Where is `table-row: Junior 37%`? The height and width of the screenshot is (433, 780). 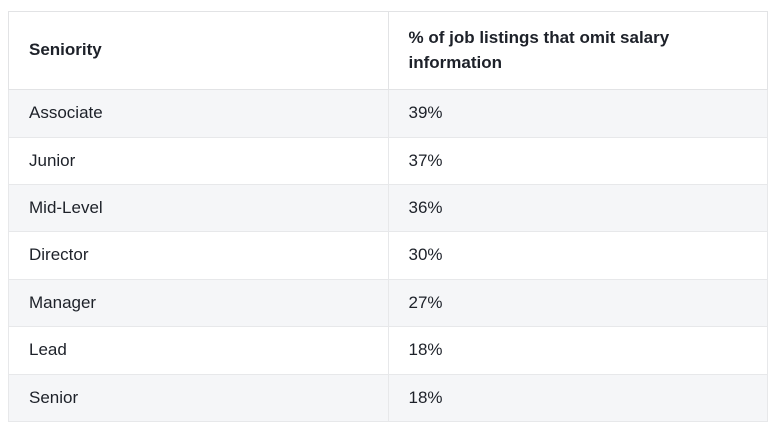
table-row: Junior 37% is located at coordinates (388, 161).